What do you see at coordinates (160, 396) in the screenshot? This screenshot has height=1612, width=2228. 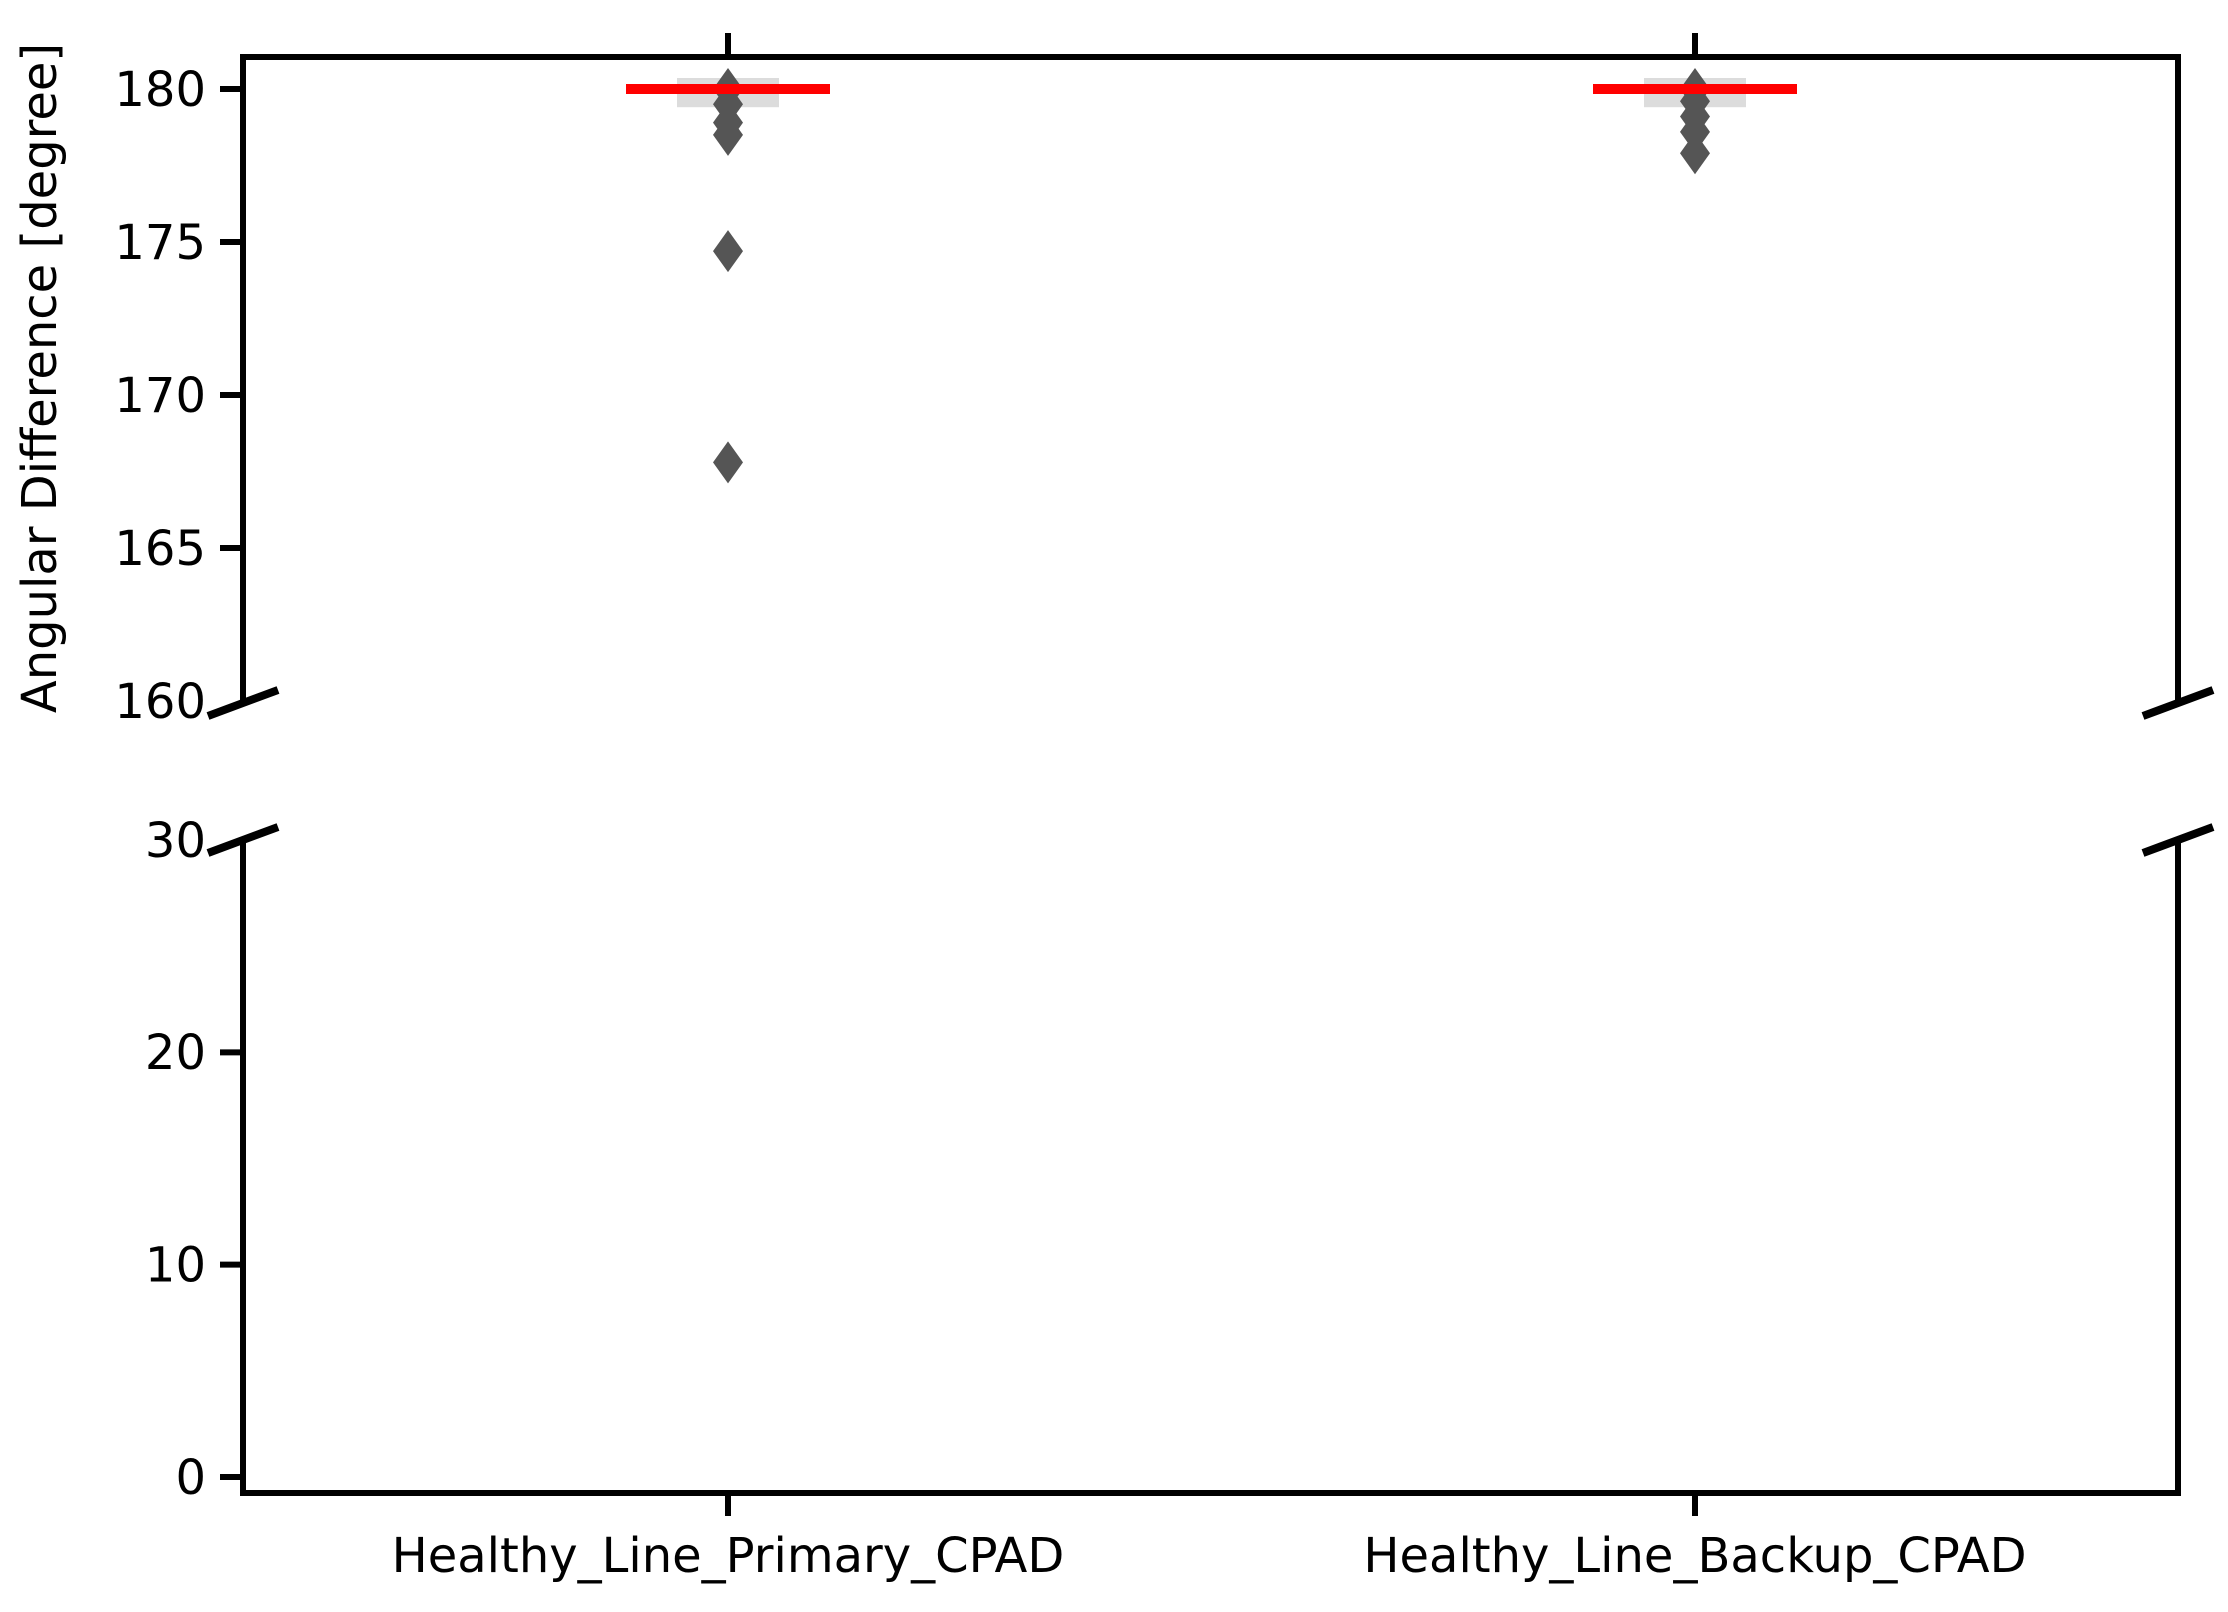 I see `y-tick-label: 170` at bounding box center [160, 396].